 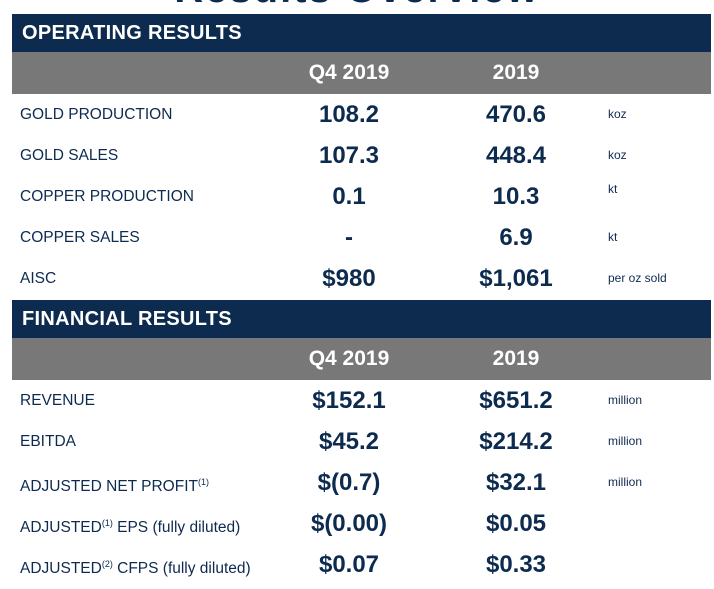 I want to click on q4-value: $(0.7), so click(x=349, y=482).